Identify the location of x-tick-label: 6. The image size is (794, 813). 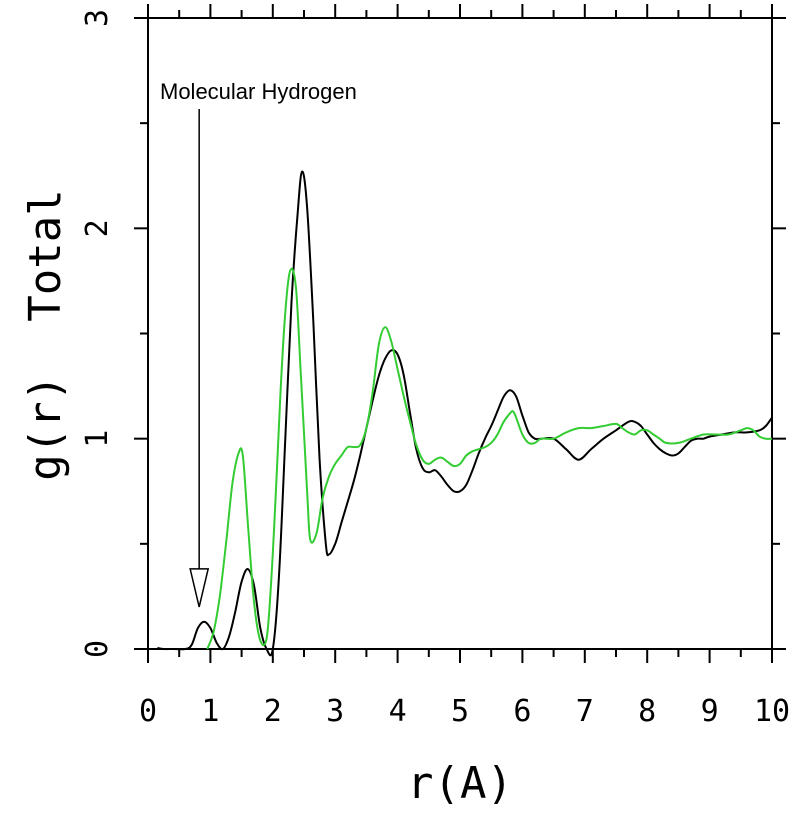
(522, 711).